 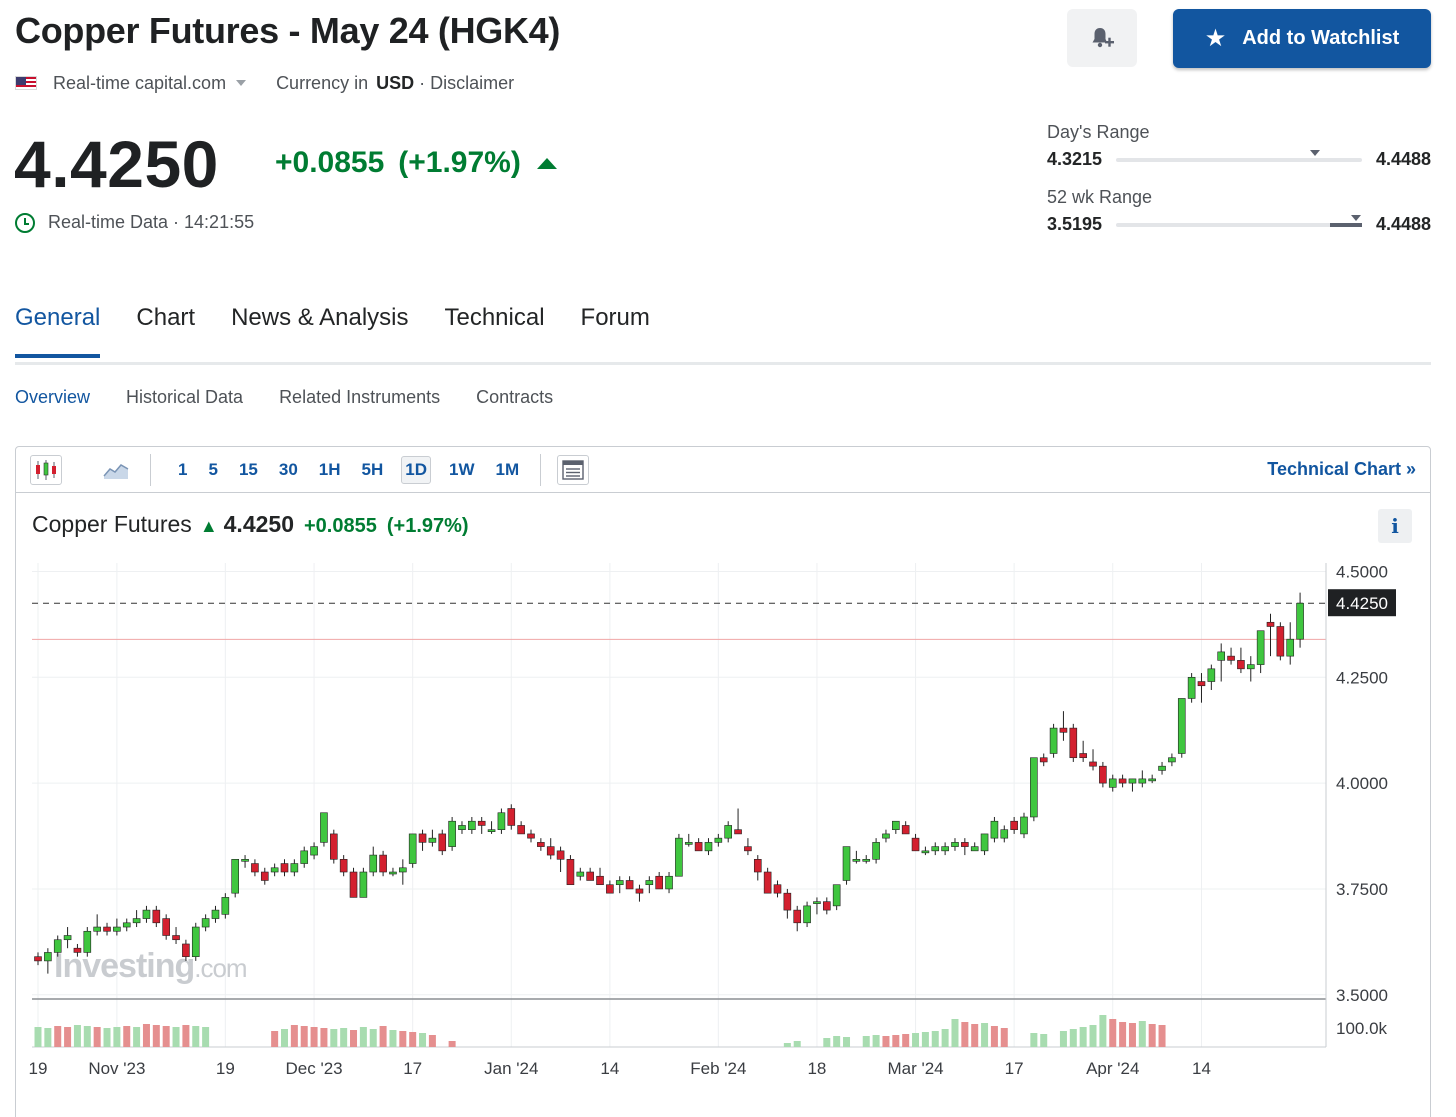 What do you see at coordinates (329, 469) in the screenshot?
I see `timeframe-1h: 1H` at bounding box center [329, 469].